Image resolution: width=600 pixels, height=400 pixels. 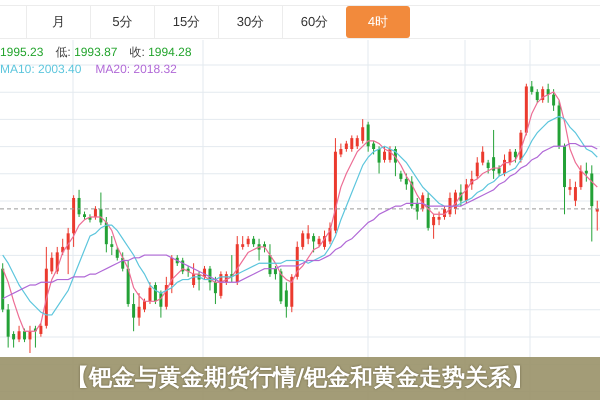 What do you see at coordinates (300, 378) in the screenshot?
I see `text: 【钯金与黄金期货行情/钯金和黄金走势关系】` at bounding box center [300, 378].